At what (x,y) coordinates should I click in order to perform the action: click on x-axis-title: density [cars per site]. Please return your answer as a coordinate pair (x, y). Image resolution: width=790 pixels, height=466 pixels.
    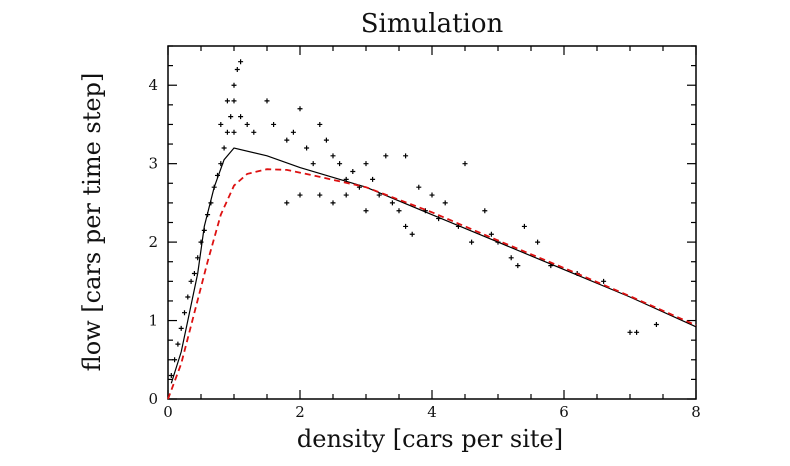
    Looking at the image, I should click on (430, 439).